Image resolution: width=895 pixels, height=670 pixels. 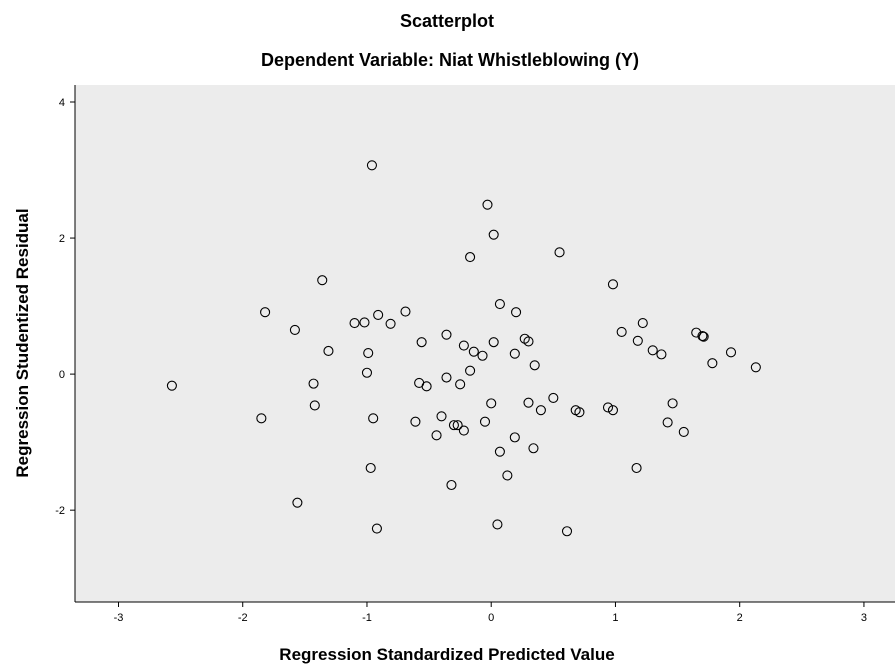 What do you see at coordinates (60, 511) in the screenshot?
I see `y-tick-label: -2` at bounding box center [60, 511].